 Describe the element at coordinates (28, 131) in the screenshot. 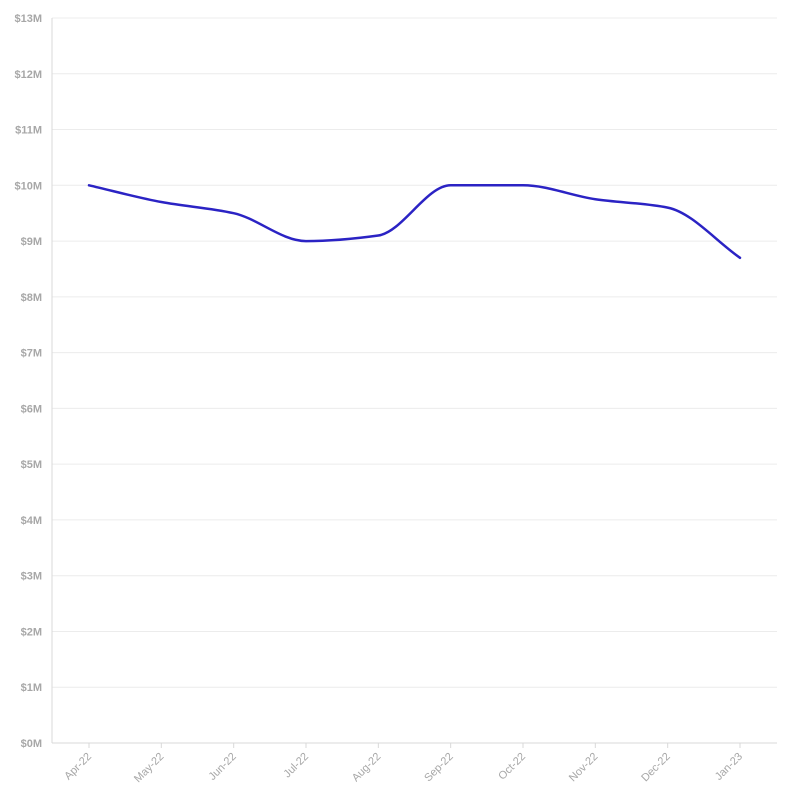

I see `y-tick-label: $11M` at that location.